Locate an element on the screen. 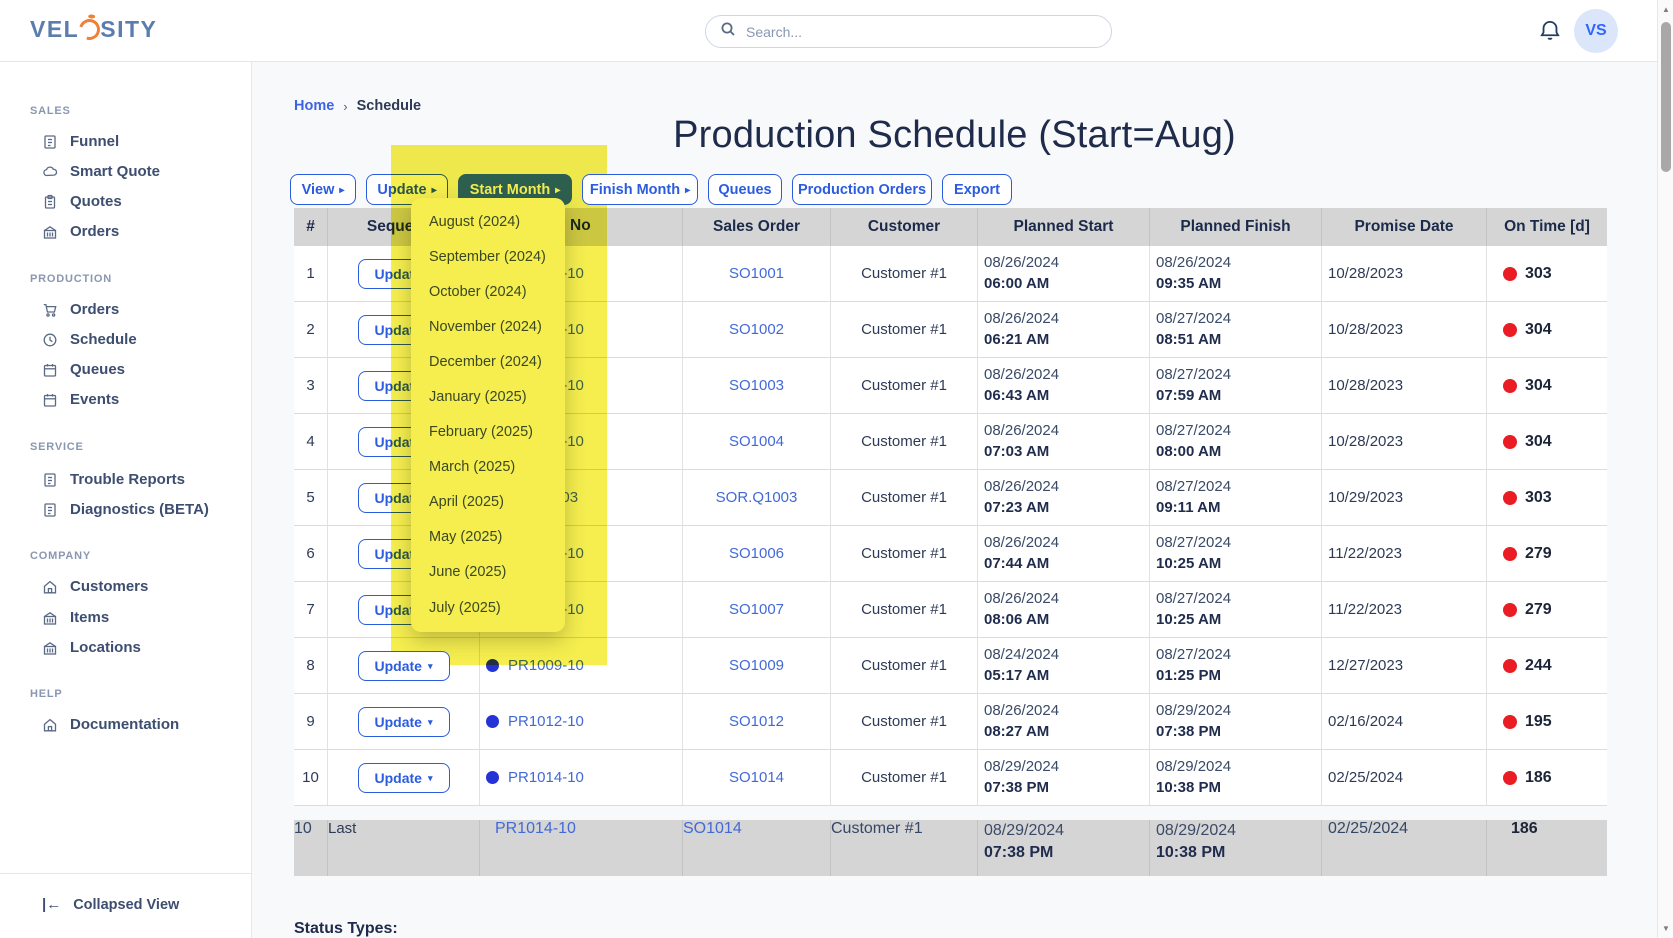 Image resolution: width=1673 pixels, height=938 pixels. notifications-bell-icon is located at coordinates (1551, 31).